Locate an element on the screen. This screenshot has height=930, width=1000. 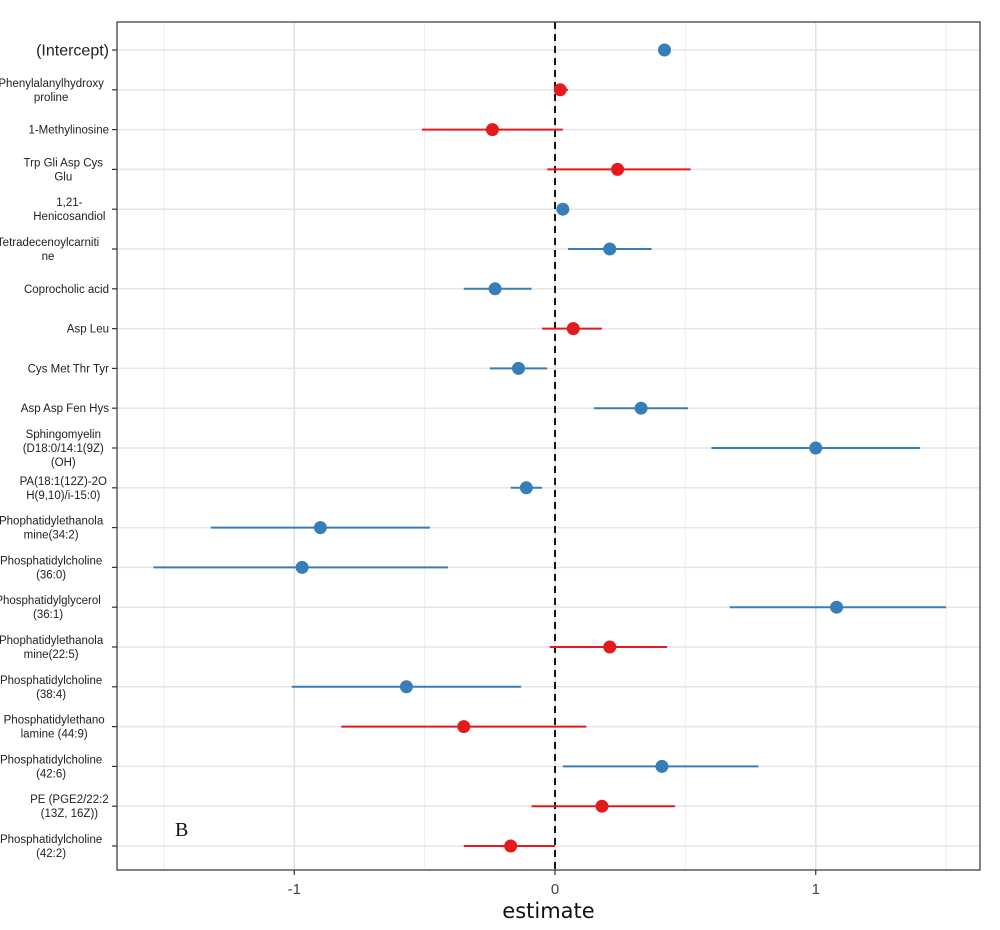
y-tick-label-line: PE (PGE2/22:2 is located at coordinates (69, 800).